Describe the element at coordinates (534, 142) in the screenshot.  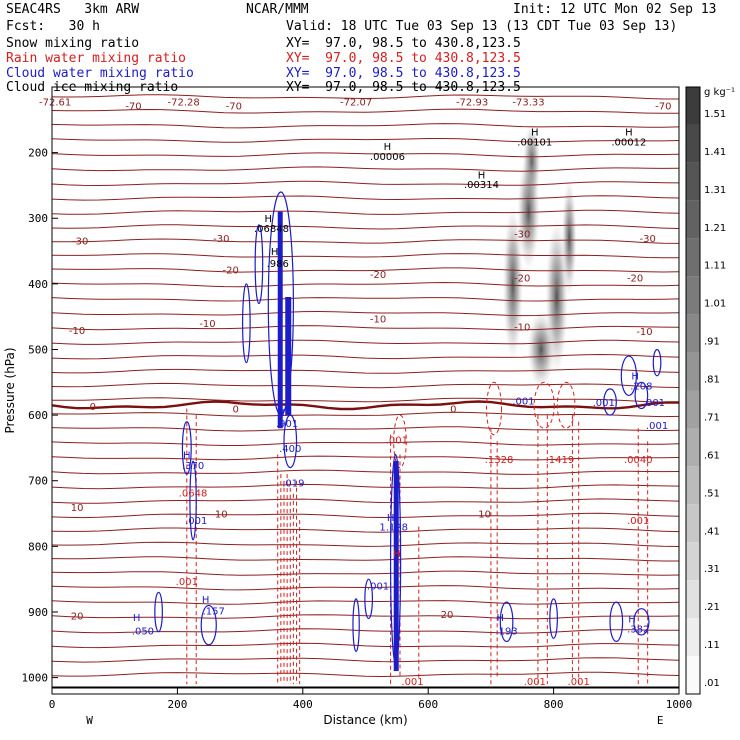
I see `snow-label: .00101` at that location.